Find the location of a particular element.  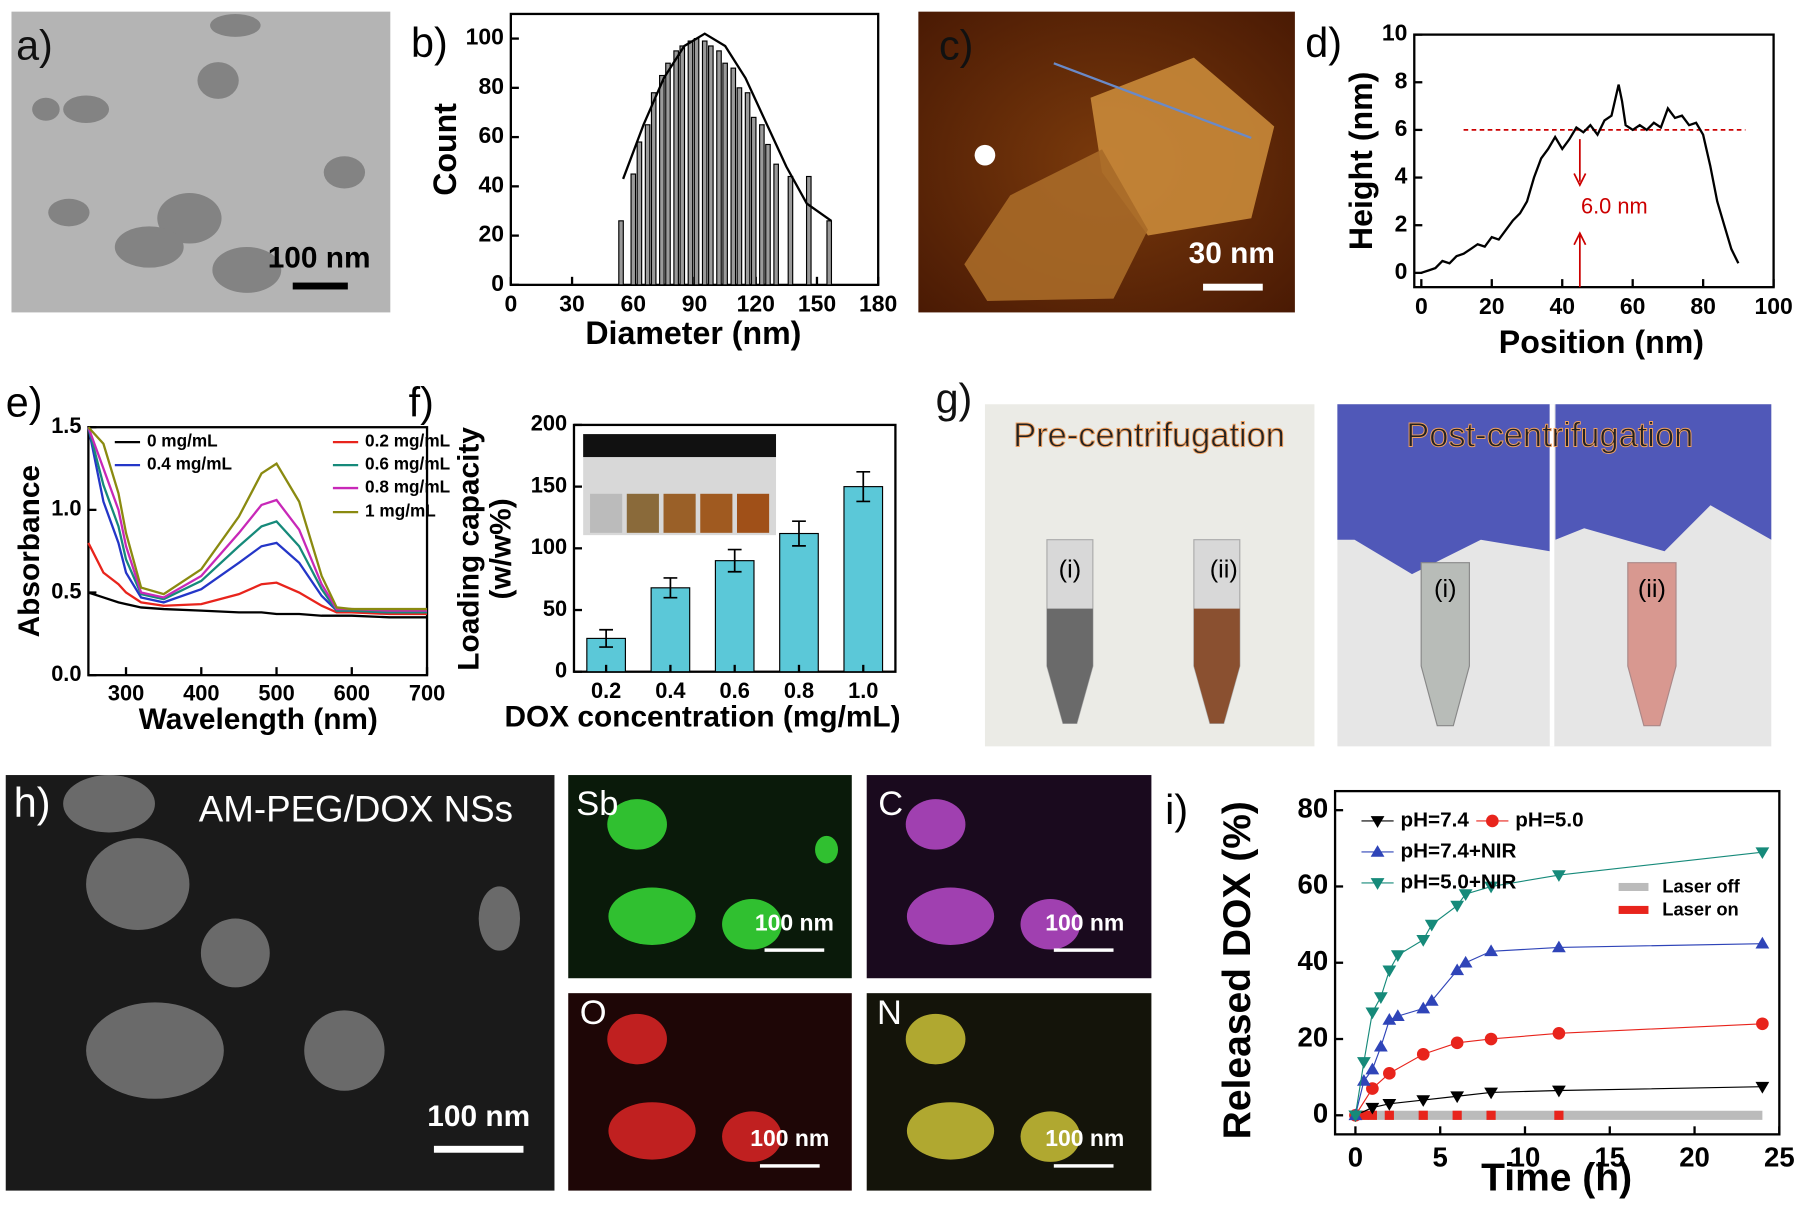

legend-swatch is located at coordinates (1633, 909).